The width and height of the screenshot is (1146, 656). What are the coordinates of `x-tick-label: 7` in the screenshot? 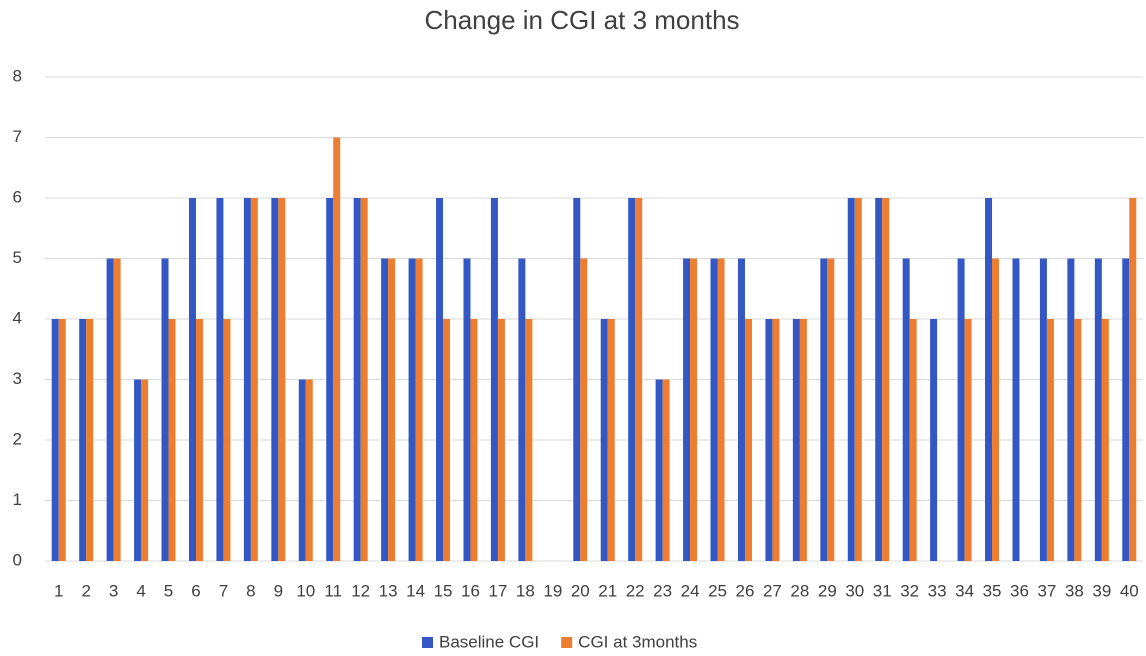 It's located at (223, 590).